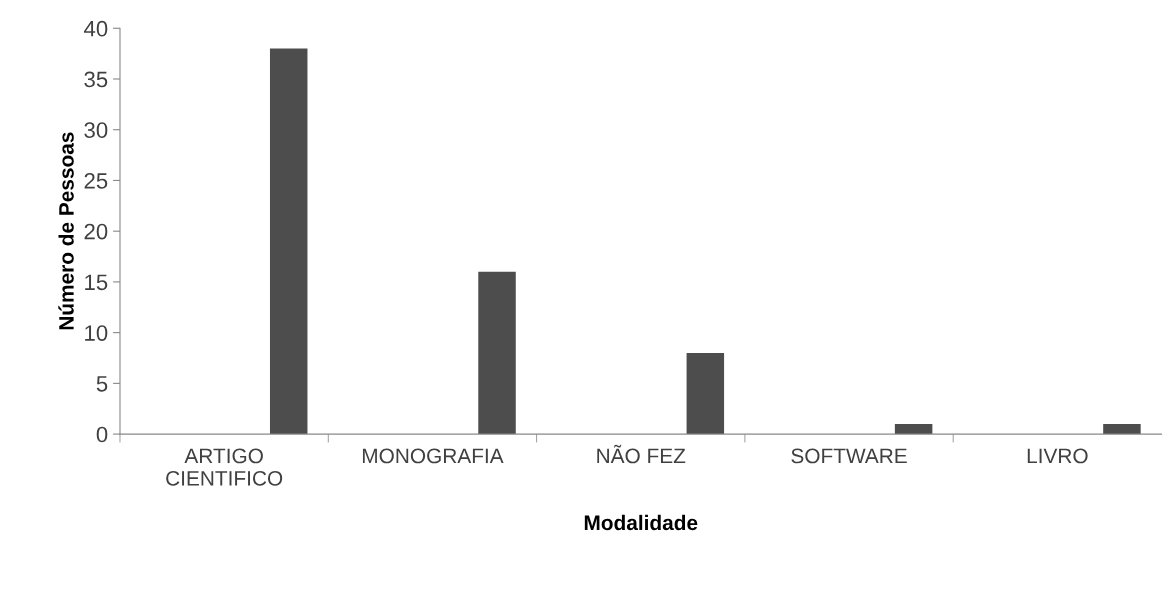 The width and height of the screenshot is (1165, 589). What do you see at coordinates (102, 434) in the screenshot?
I see `y-tick-label: 0` at bounding box center [102, 434].